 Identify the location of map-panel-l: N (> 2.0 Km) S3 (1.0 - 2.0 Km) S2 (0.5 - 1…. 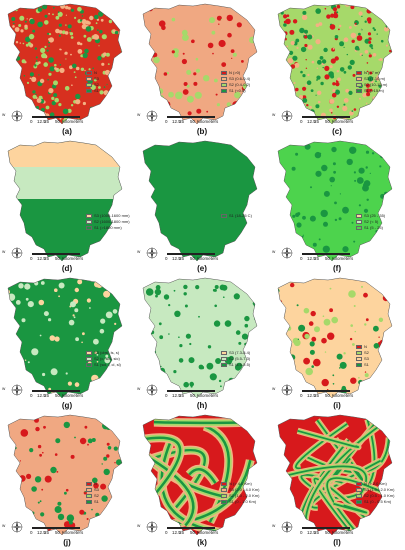
(337, 479).